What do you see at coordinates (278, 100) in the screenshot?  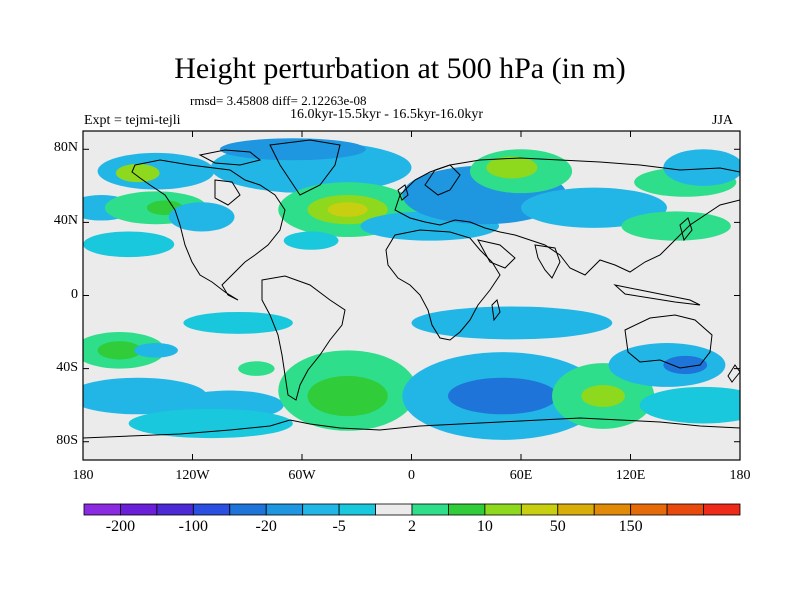 I see `stats-label: rmsd= 3.45808 diff= 2.12263e-08` at bounding box center [278, 100].